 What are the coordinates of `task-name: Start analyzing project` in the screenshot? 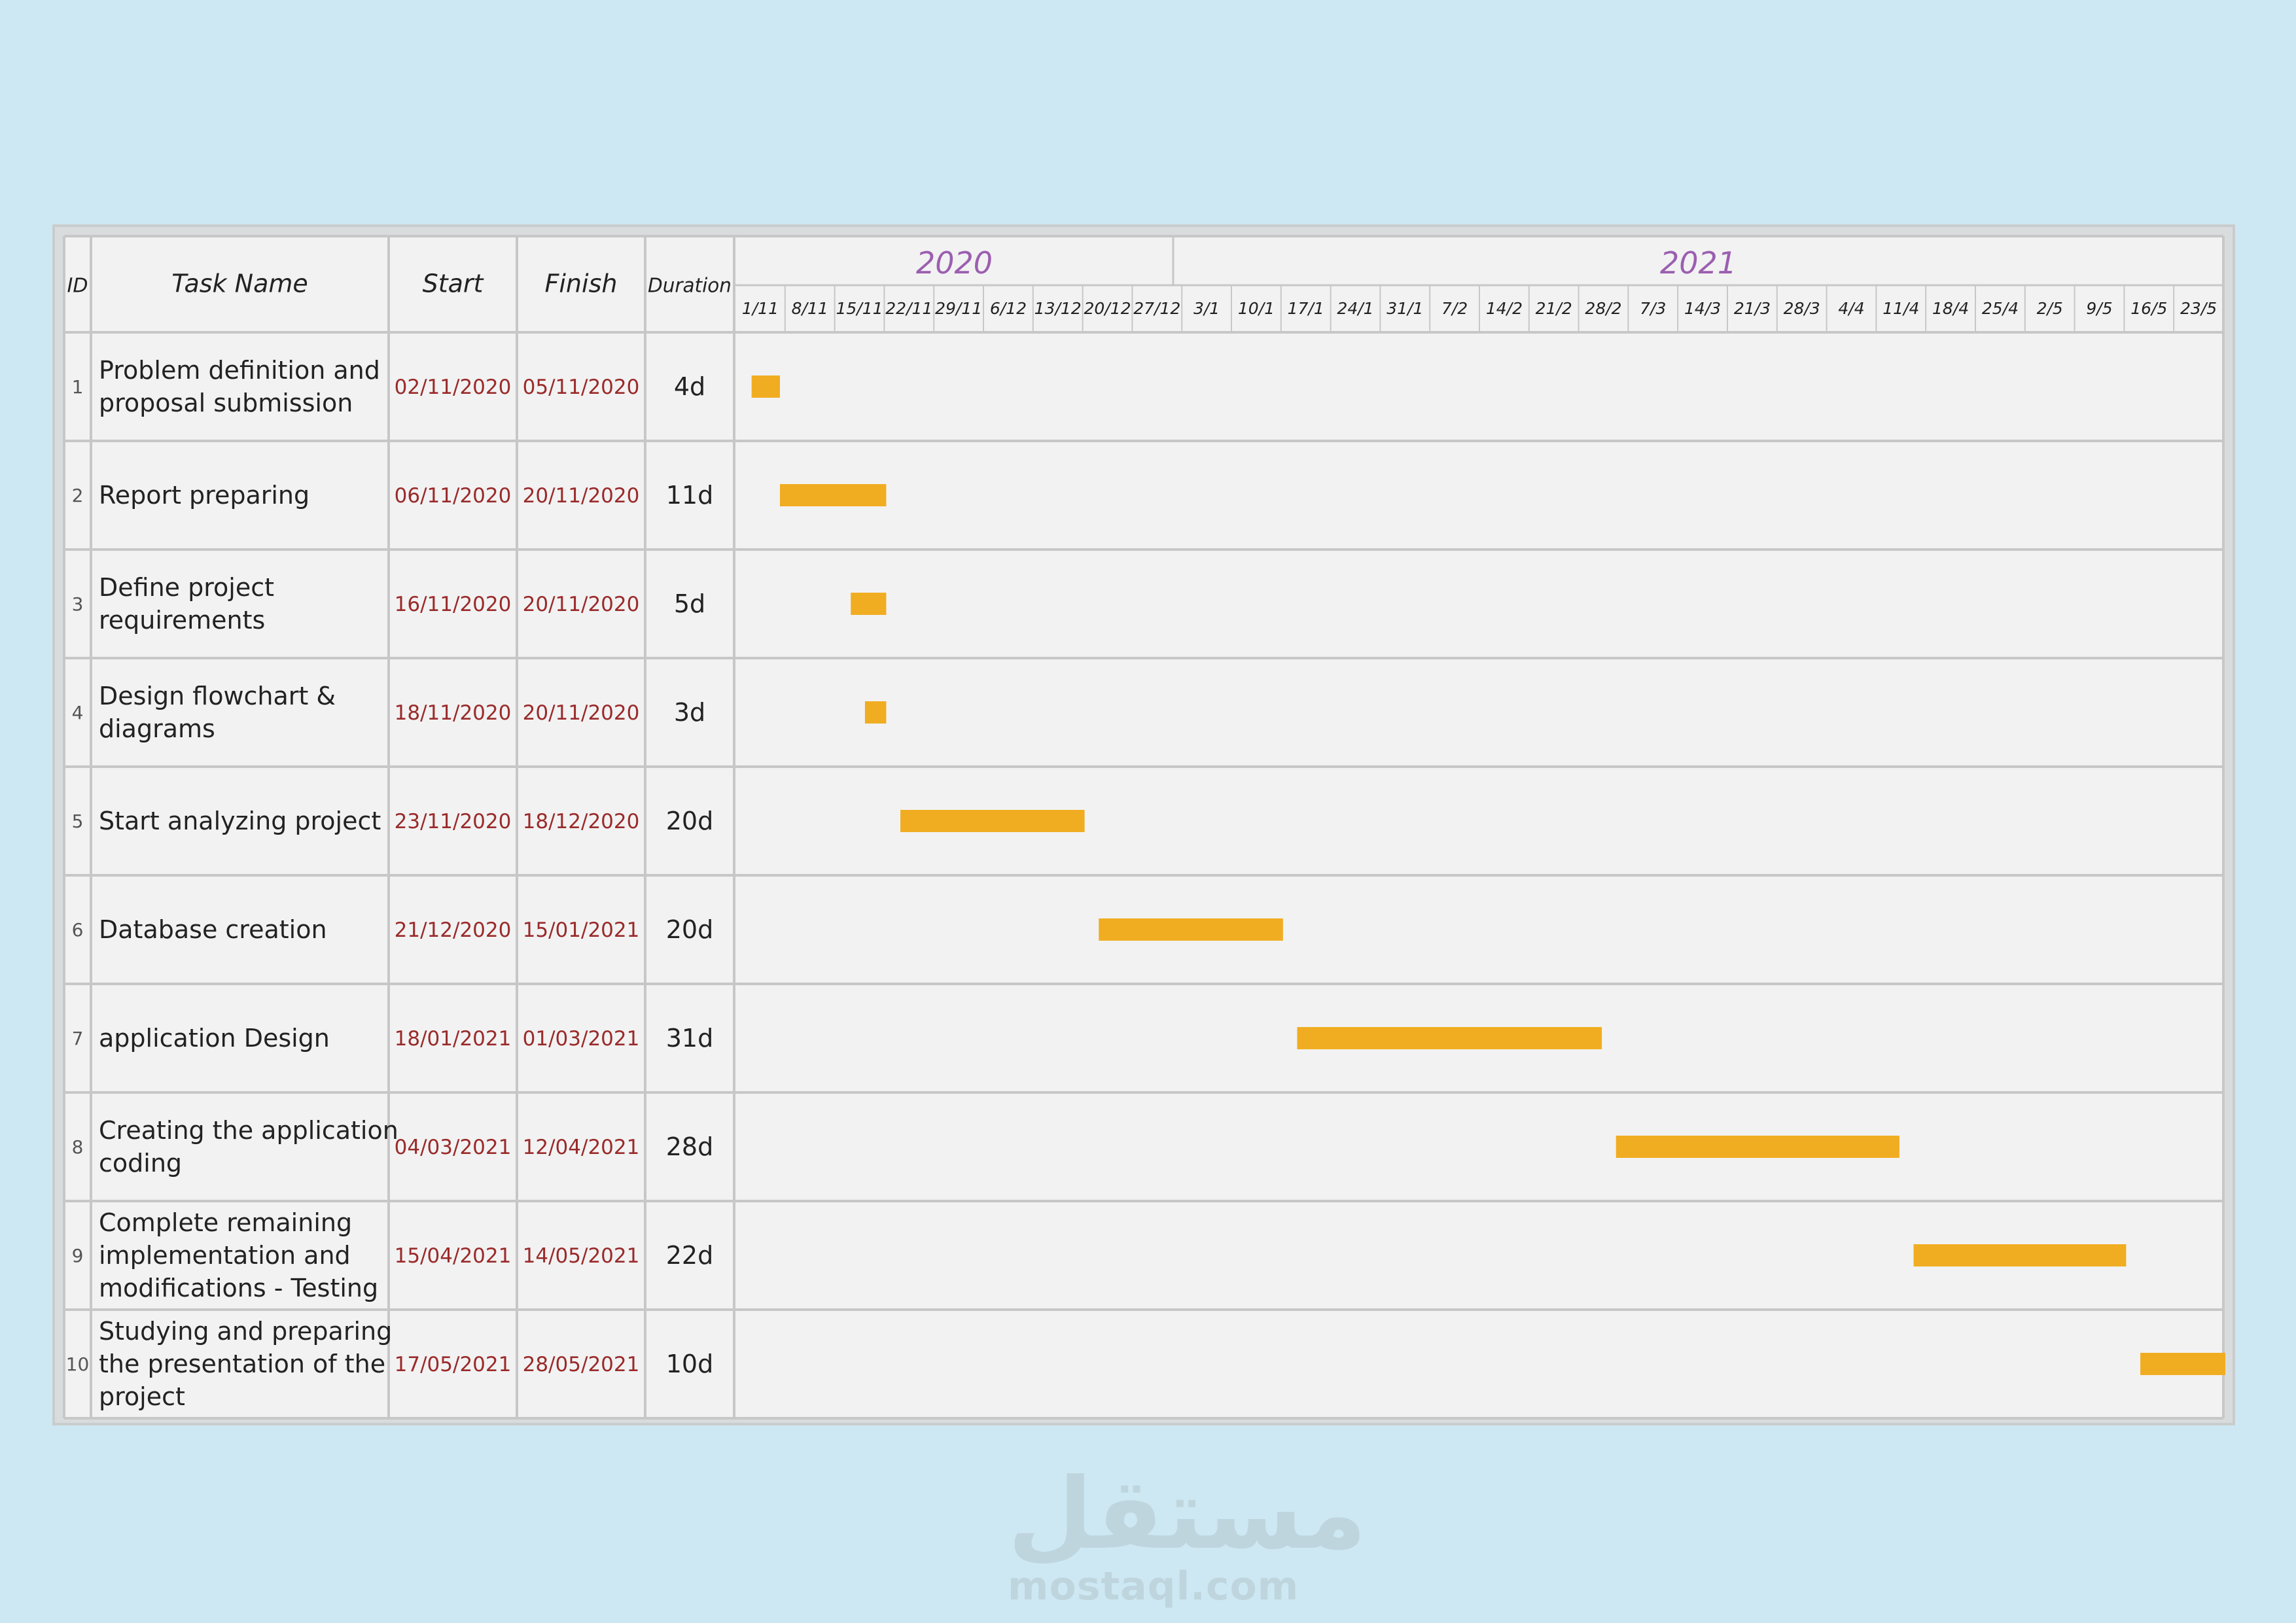 It's located at (240, 821).